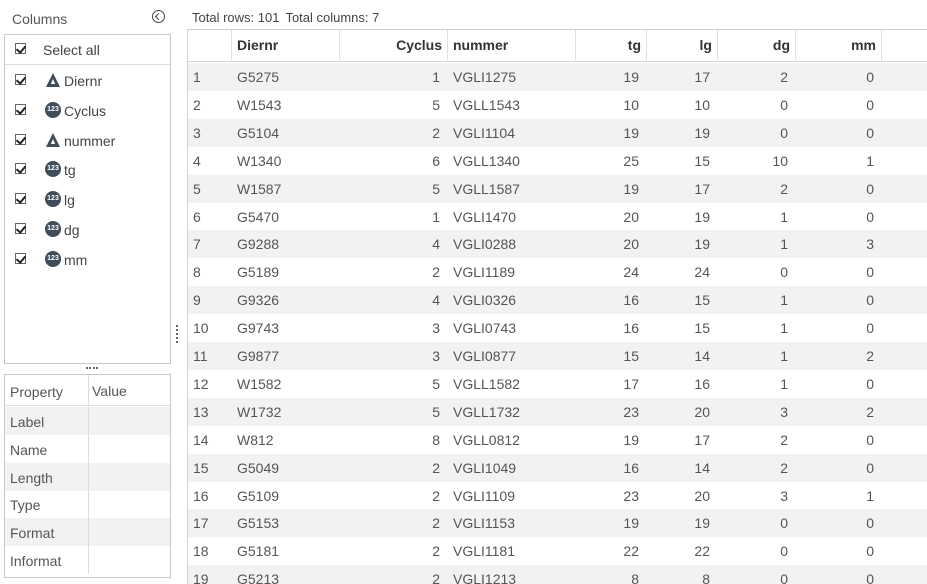 The image size is (927, 584). Describe the element at coordinates (484, 272) in the screenshot. I see `table-cell: VGLI1189` at that location.